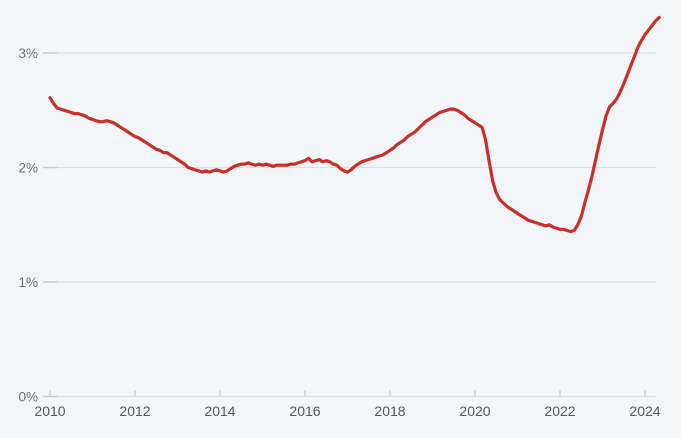  I want to click on x-axis-label: 2010, so click(49, 411).